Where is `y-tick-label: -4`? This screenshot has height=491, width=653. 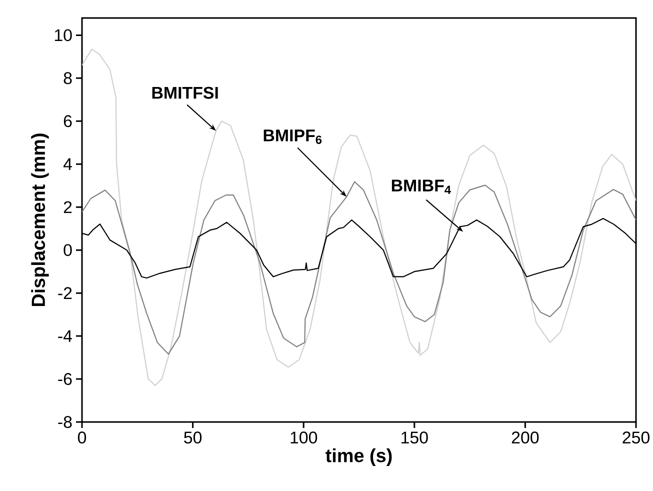
y-tick-label: -4 is located at coordinates (65, 336).